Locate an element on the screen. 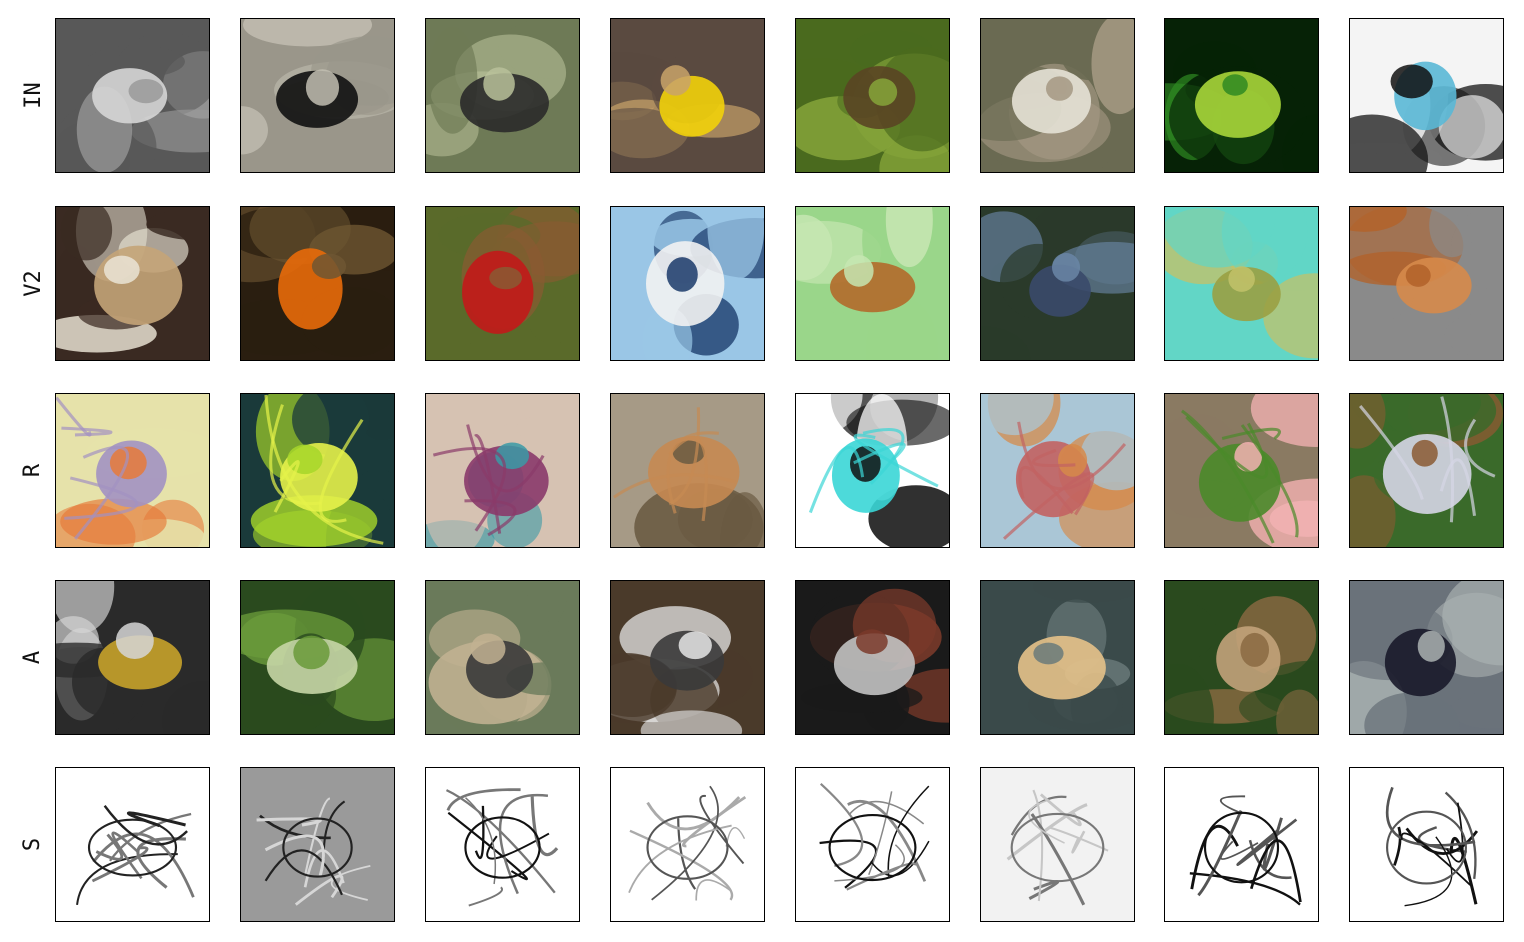 The width and height of the screenshot is (1524, 942). child-with-backpack-image is located at coordinates (1426, 657).